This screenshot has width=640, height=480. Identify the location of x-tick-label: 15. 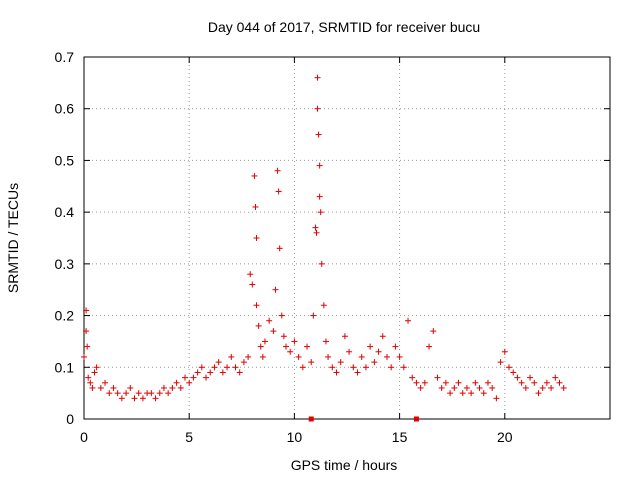
(400, 437).